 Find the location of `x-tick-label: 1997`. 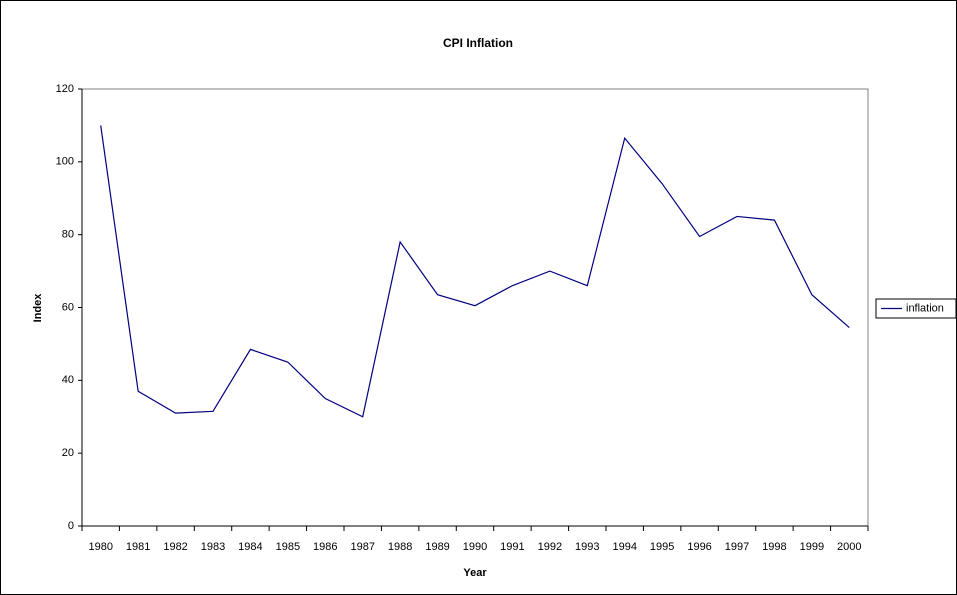

x-tick-label: 1997 is located at coordinates (737, 547).